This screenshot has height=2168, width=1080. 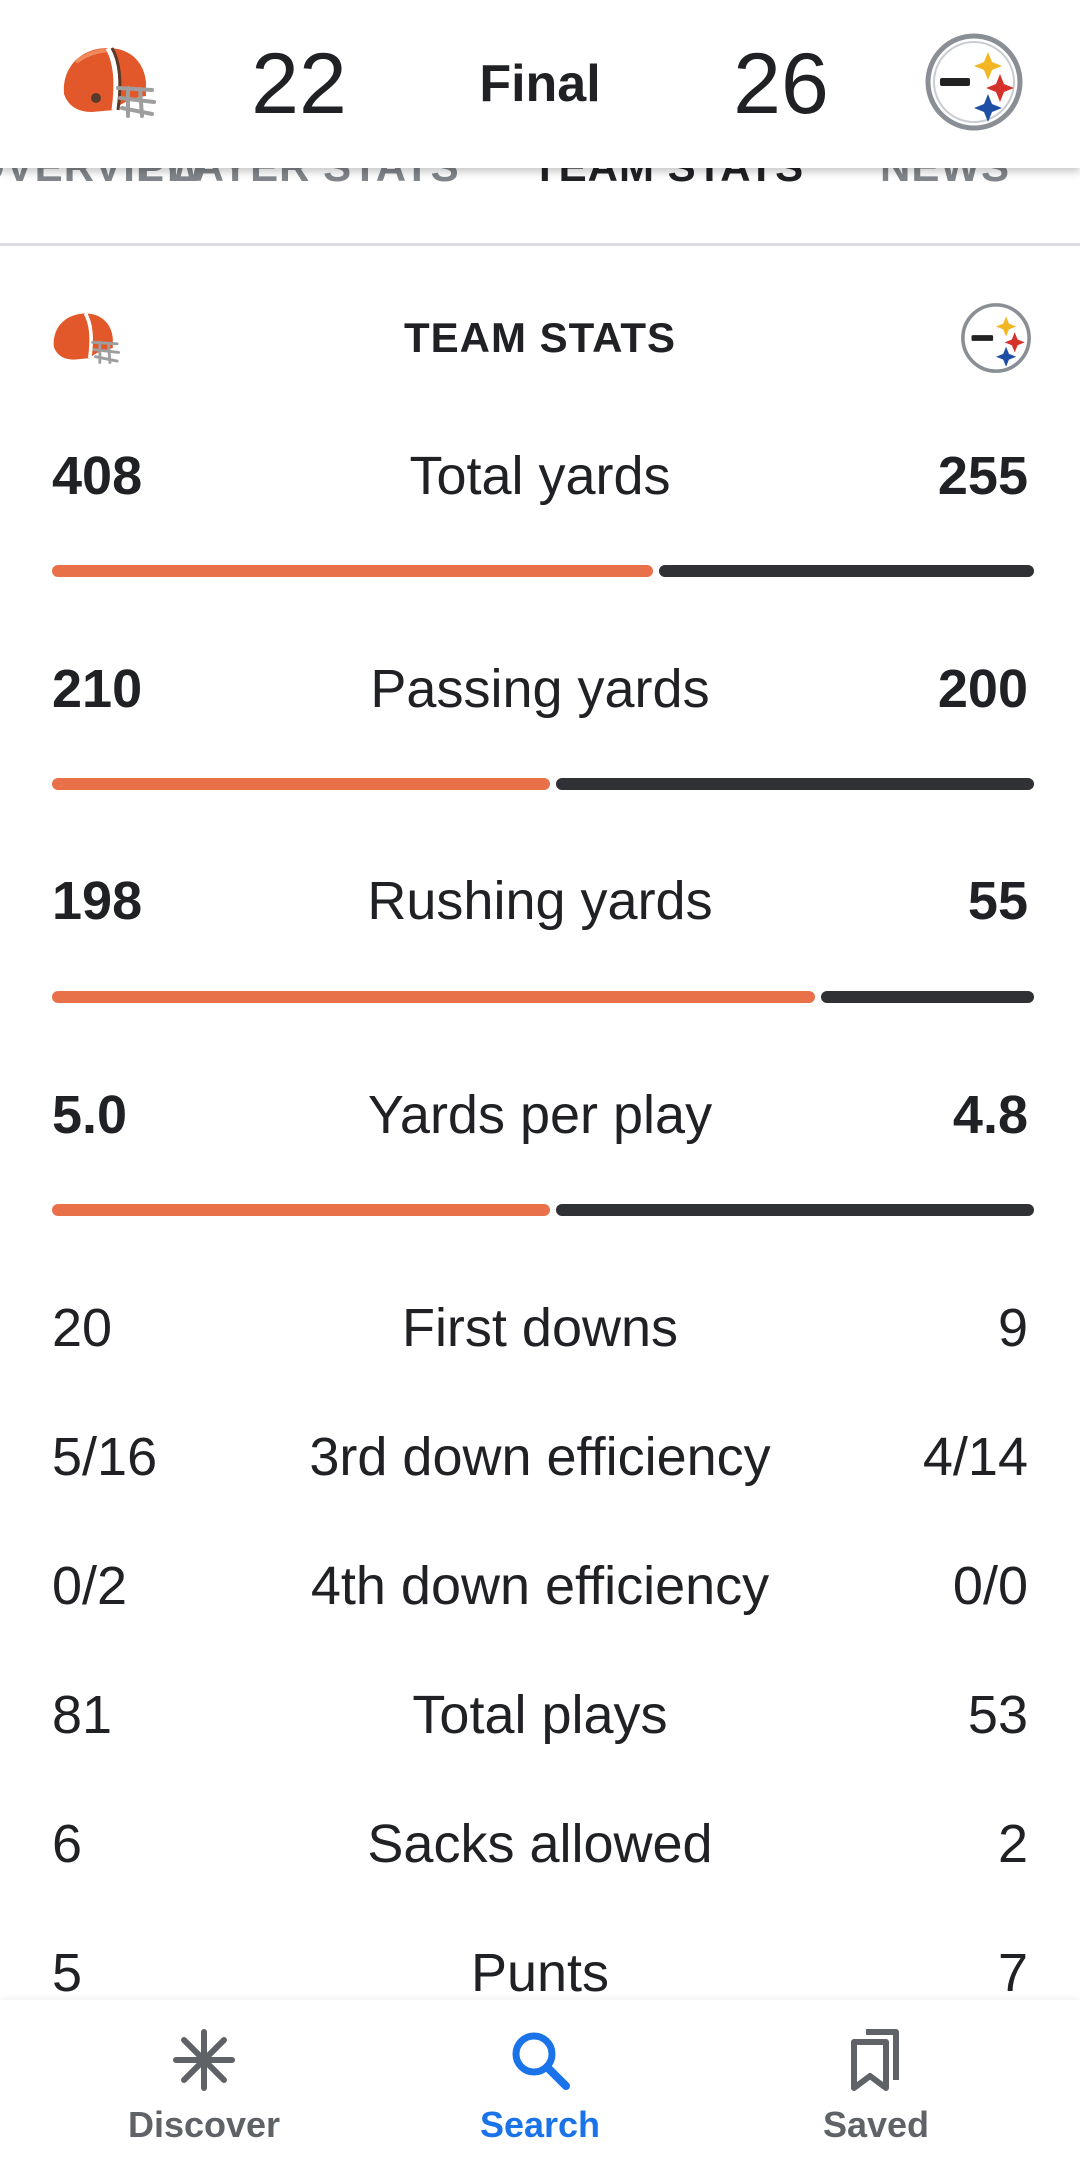 What do you see at coordinates (105, 1457) in the screenshot?
I see `home-stat-value: 5/16` at bounding box center [105, 1457].